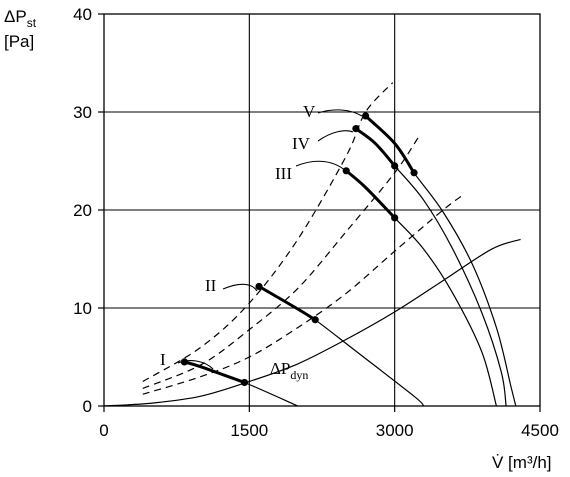 The height and width of the screenshot is (477, 570). I want to click on fan-curve-III, so click(421, 288).